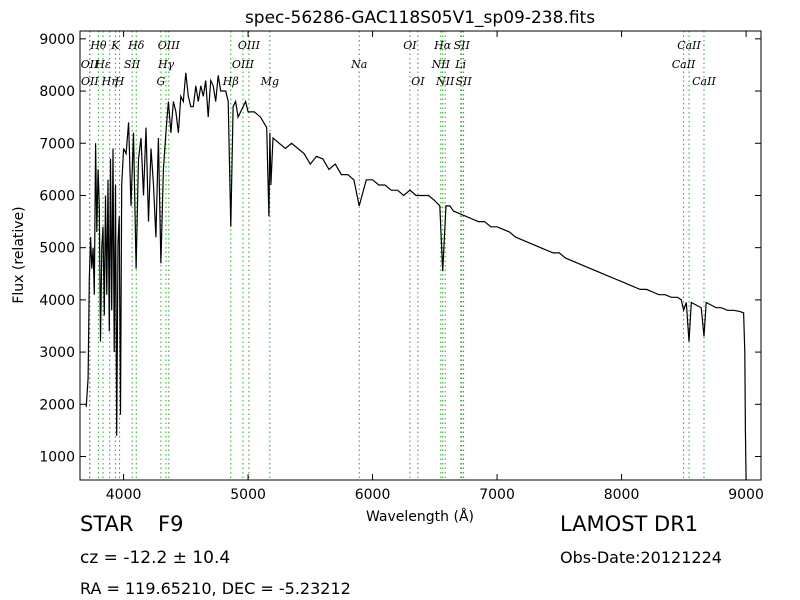 This screenshot has height=600, width=800. Describe the element at coordinates (704, 81) in the screenshot. I see `line-label-27: CaII` at that location.